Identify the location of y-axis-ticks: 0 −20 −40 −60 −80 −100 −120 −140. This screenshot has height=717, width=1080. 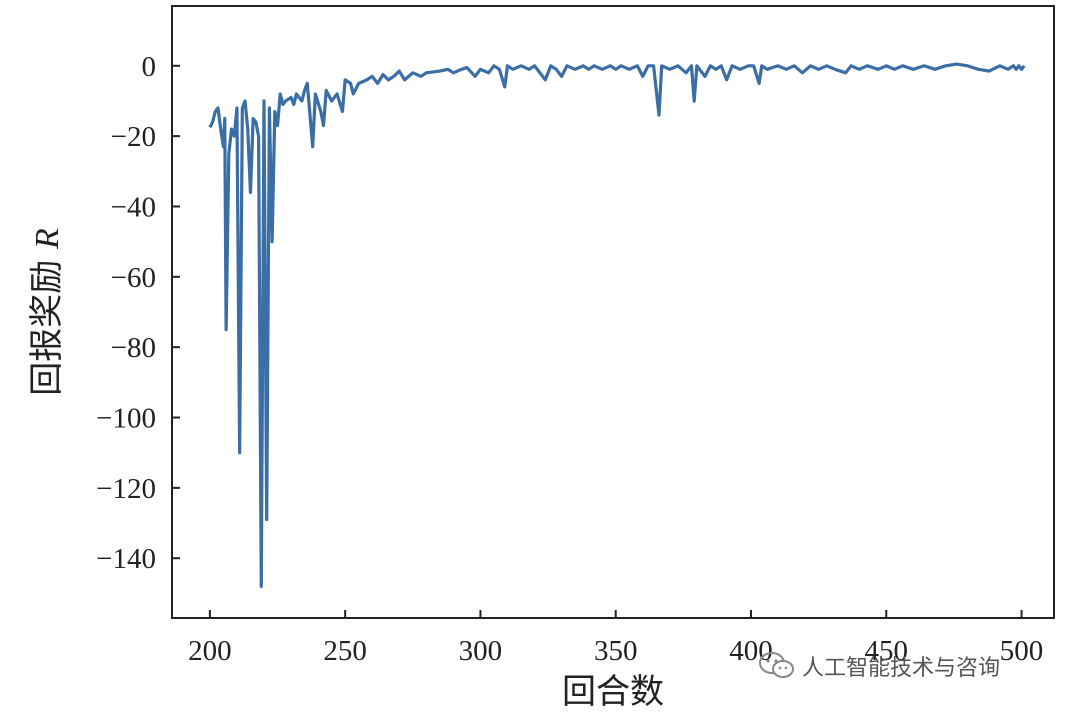
(138, 313).